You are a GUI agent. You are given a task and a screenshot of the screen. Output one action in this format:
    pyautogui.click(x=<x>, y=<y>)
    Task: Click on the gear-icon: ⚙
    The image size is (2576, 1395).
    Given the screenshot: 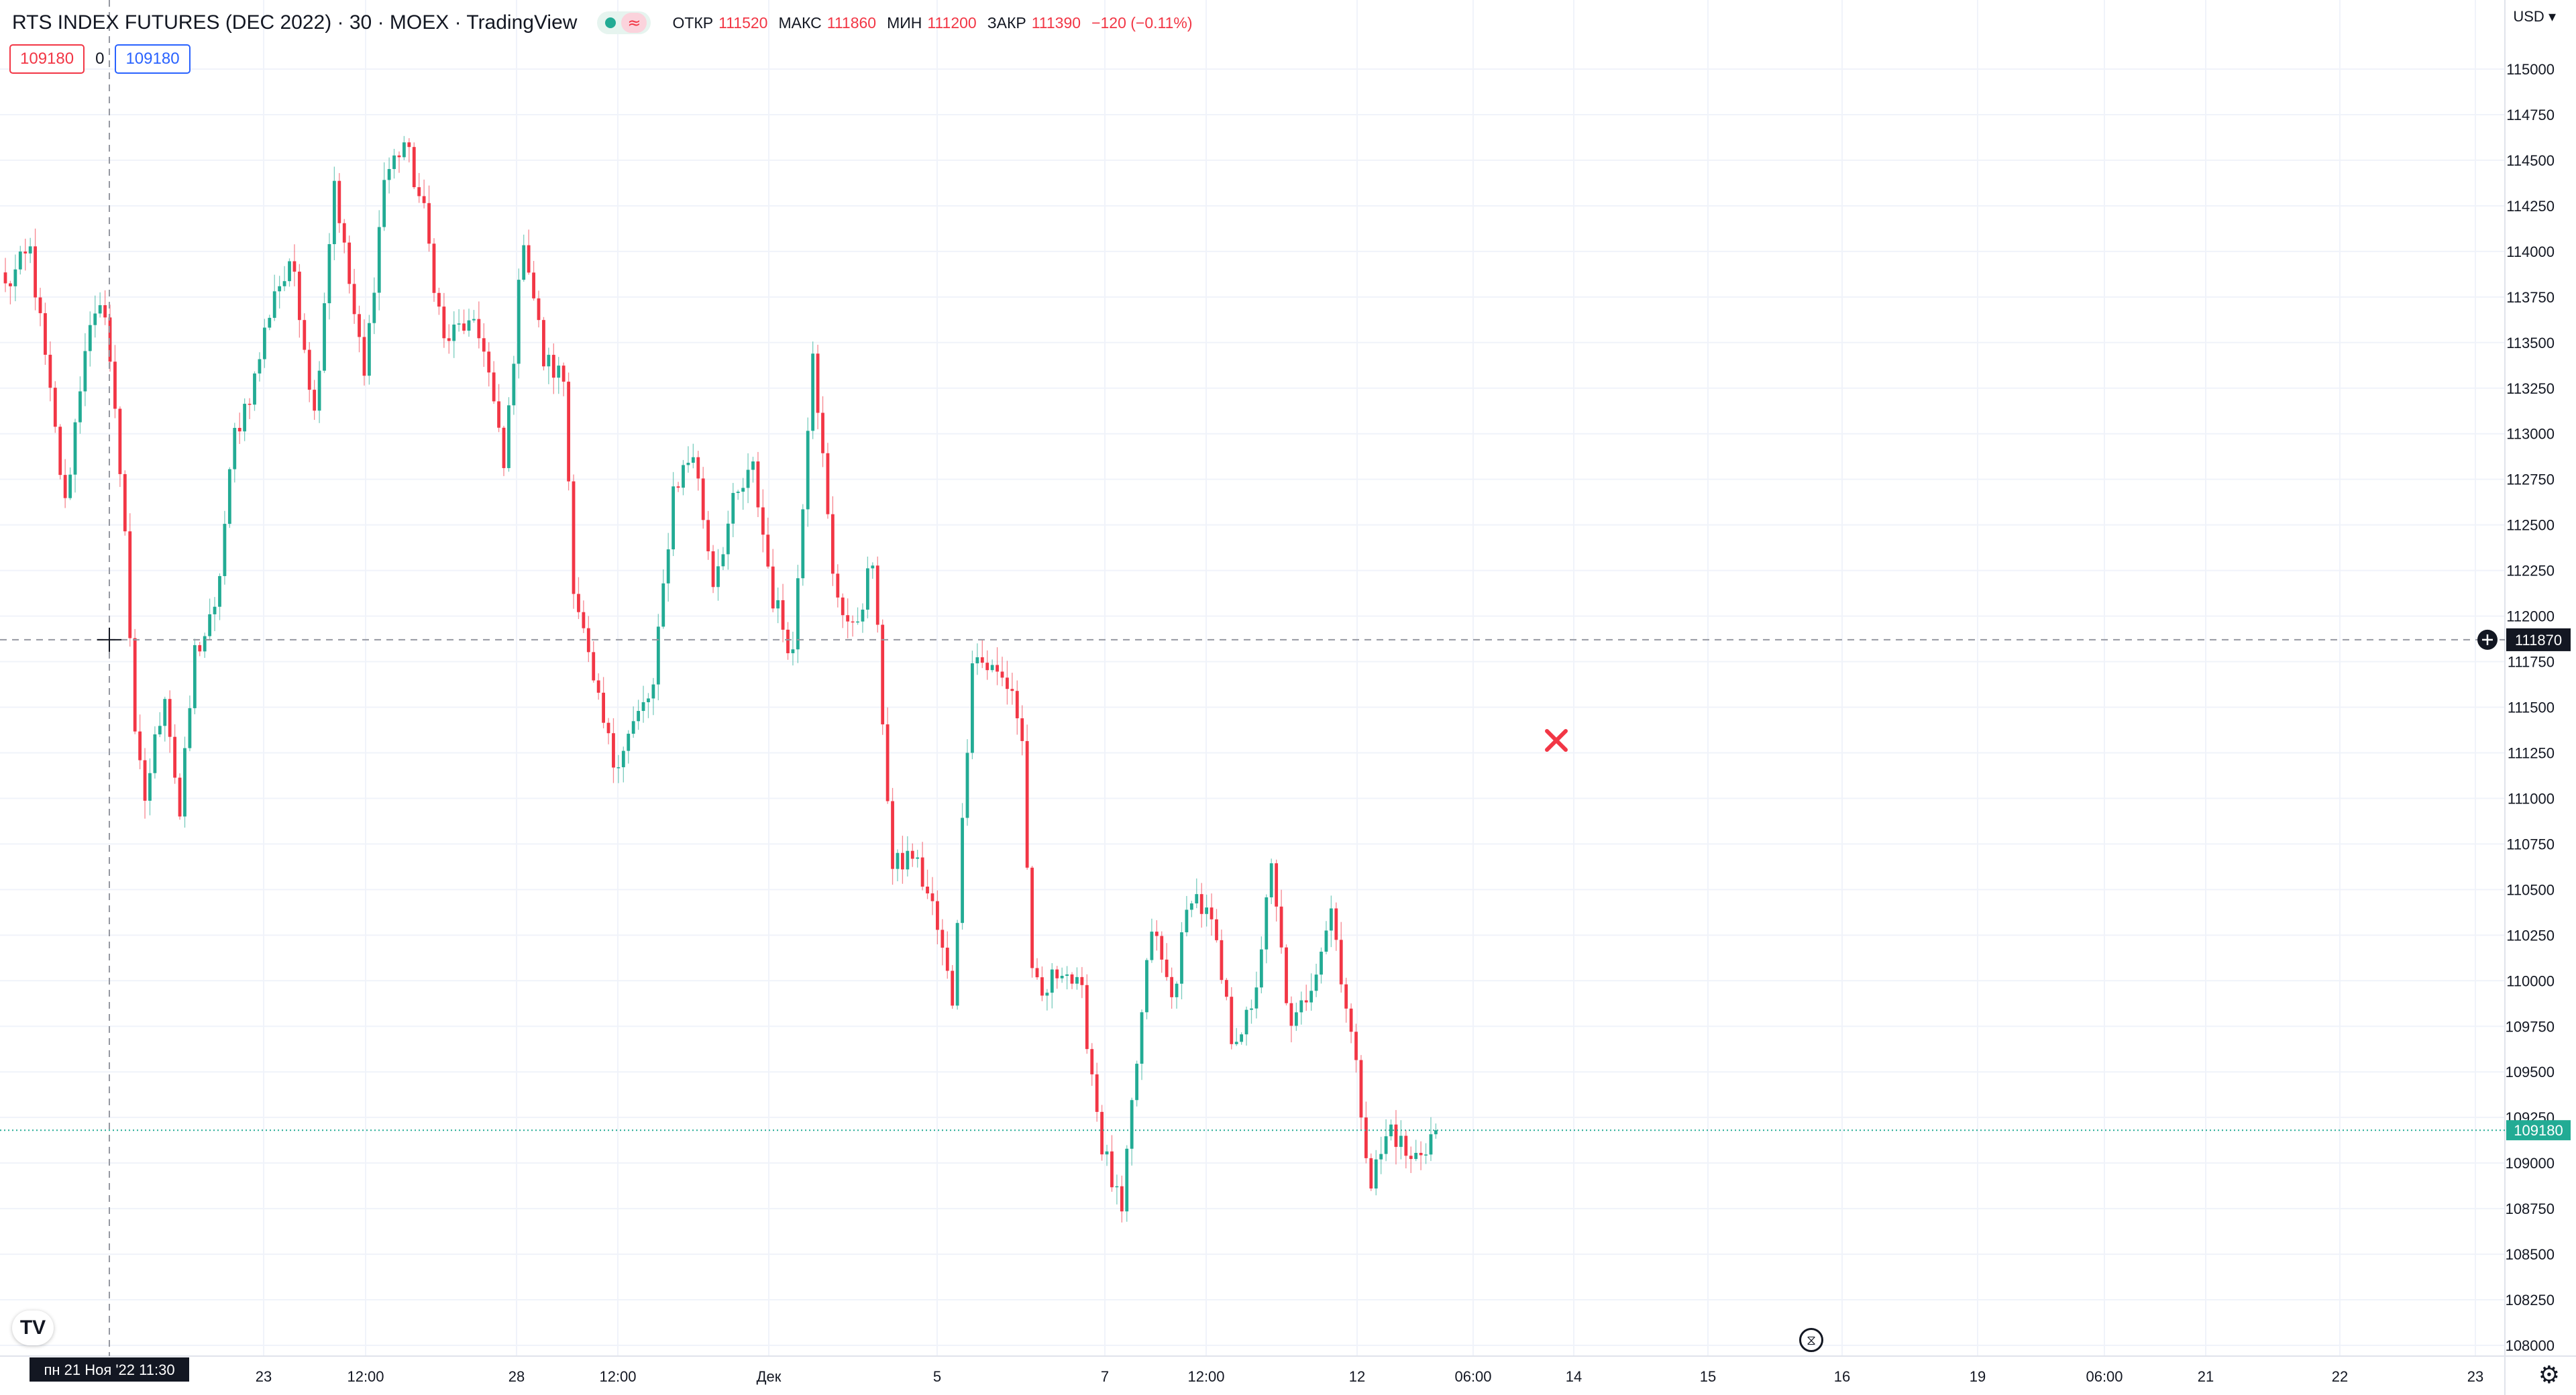 What is the action you would take?
    pyautogui.click(x=2549, y=1375)
    